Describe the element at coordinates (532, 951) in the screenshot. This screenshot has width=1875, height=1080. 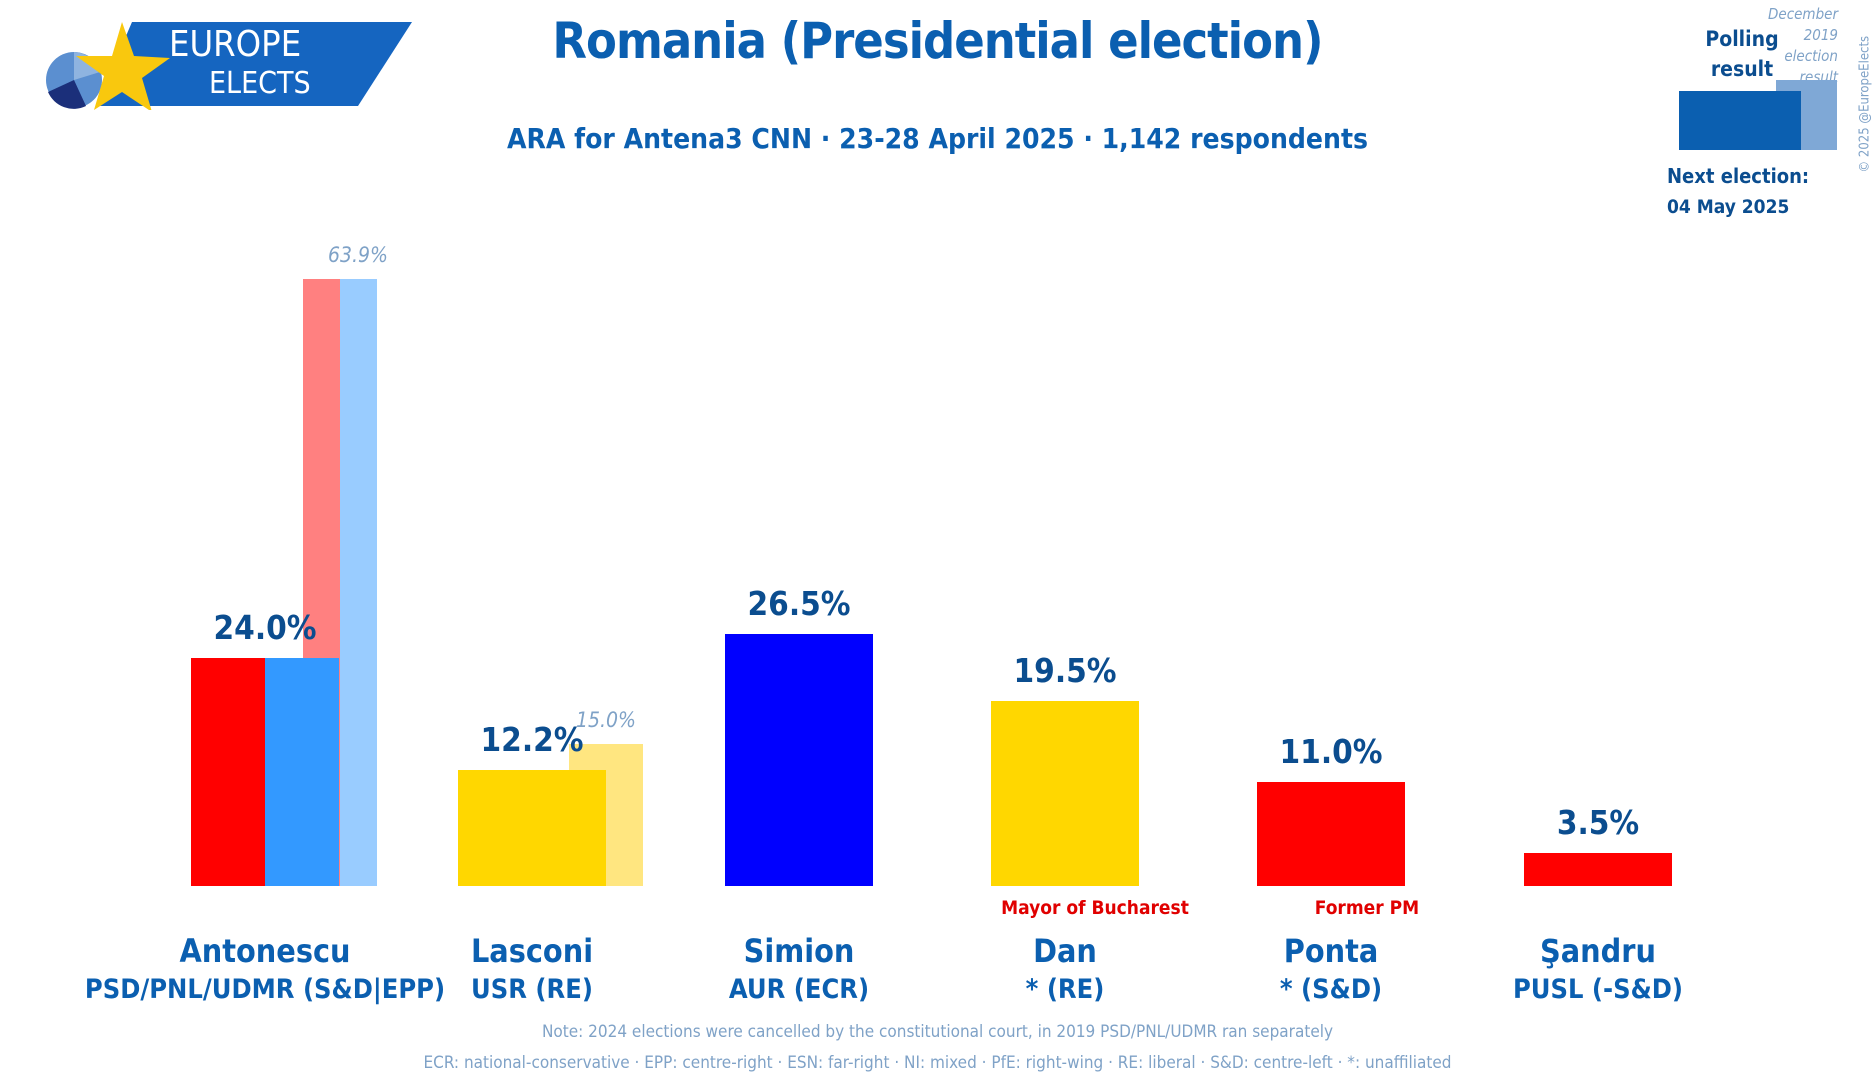
I see `candidate-name: Lasconi` at that location.